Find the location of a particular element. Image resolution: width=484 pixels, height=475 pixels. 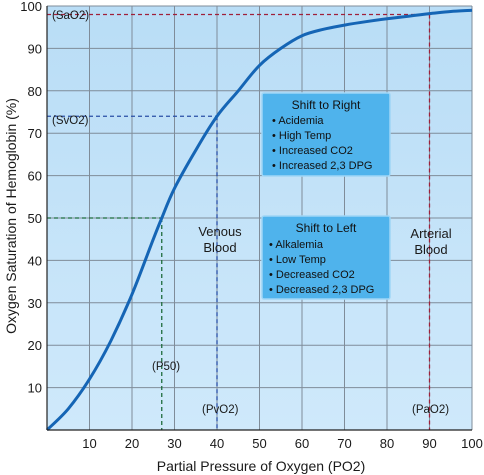

x-tick-label: 20 is located at coordinates (132, 443).